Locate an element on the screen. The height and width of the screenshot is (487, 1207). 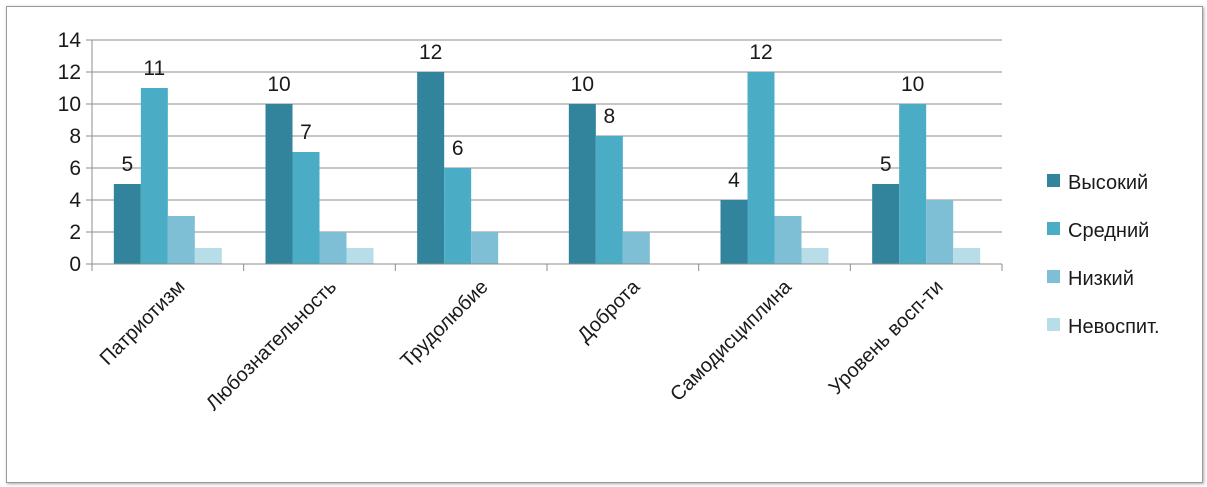
category-label: Самодисциплина is located at coordinates (731, 340).